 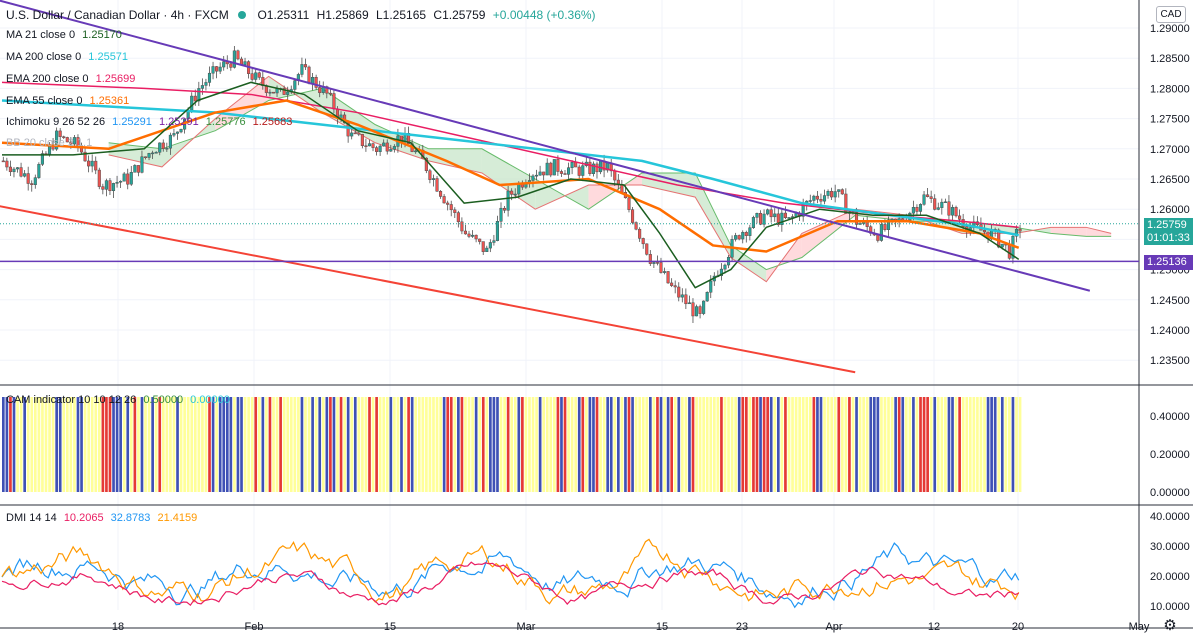 I want to click on price-tick-6: 1.26000, so click(x=1170, y=210).